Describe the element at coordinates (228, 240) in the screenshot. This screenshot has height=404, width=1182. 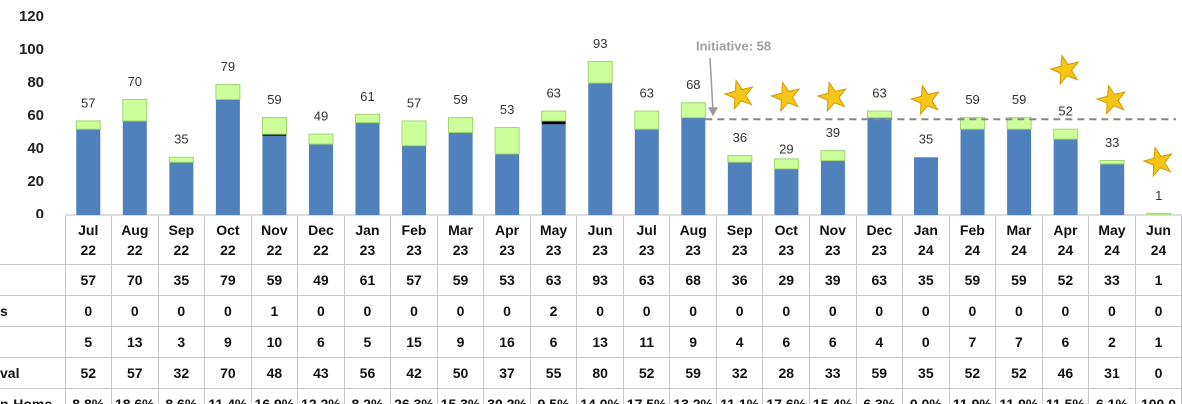
I see `x-tick-label: Oct 22` at that location.